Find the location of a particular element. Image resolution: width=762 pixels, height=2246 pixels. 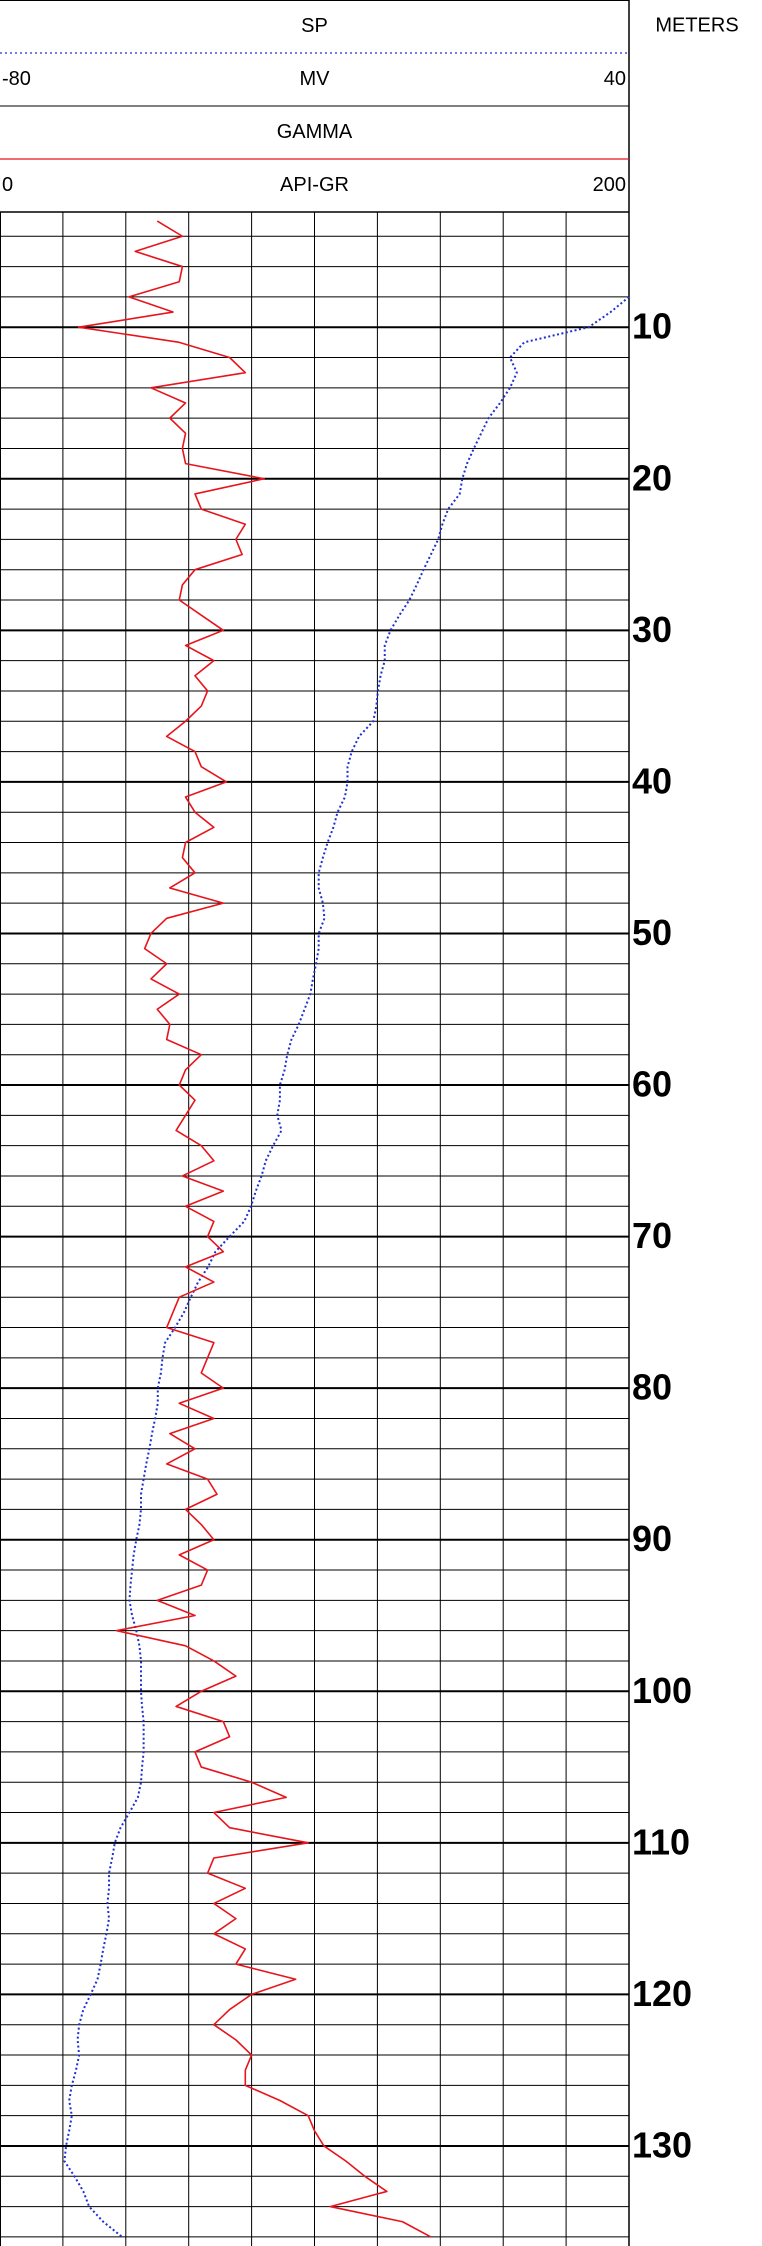

y-tick-label: 100 is located at coordinates (662, 1690).